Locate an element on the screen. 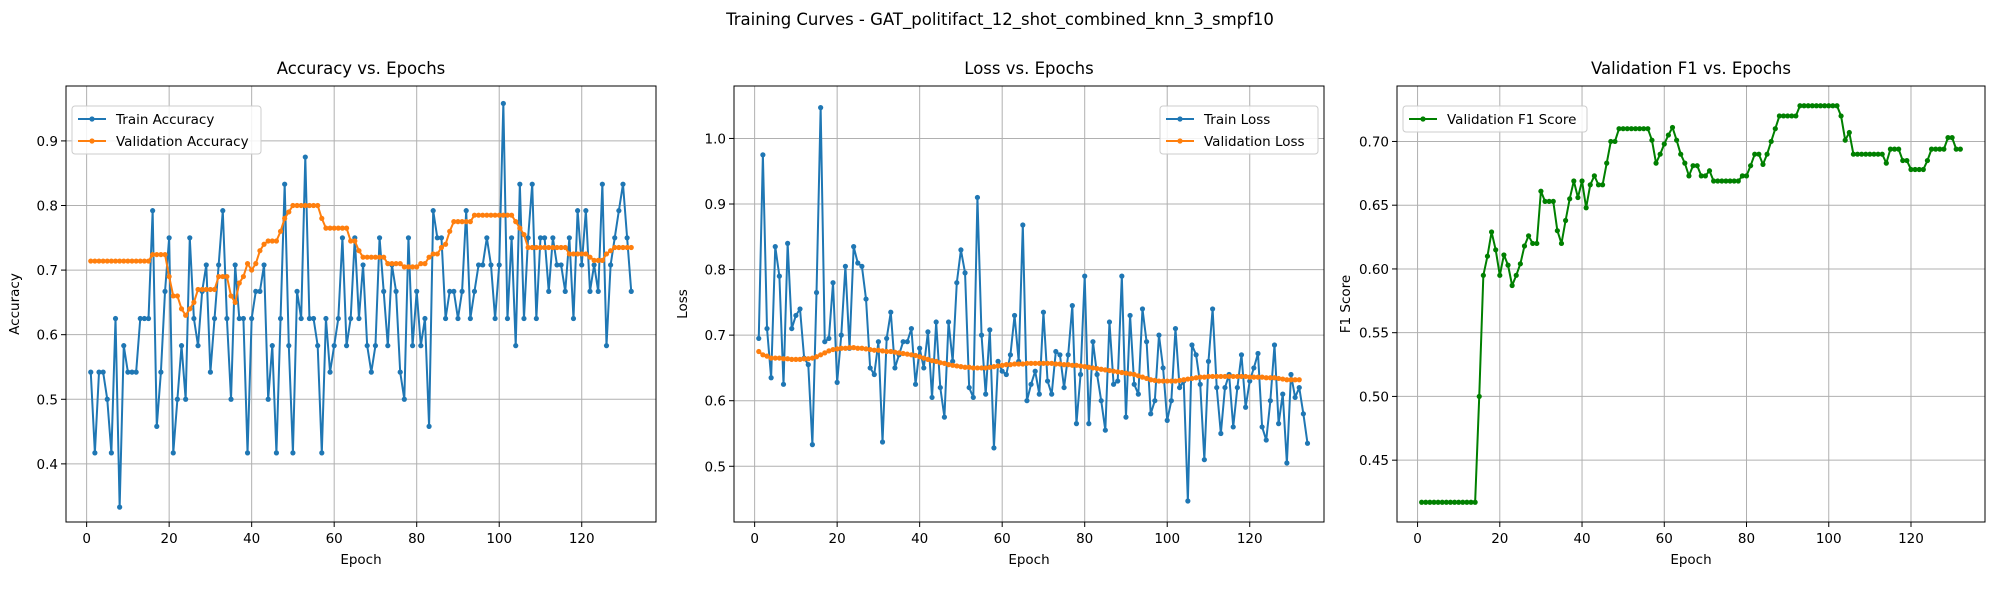 This screenshot has width=2000, height=600. legend-marker is located at coordinates (92, 141).